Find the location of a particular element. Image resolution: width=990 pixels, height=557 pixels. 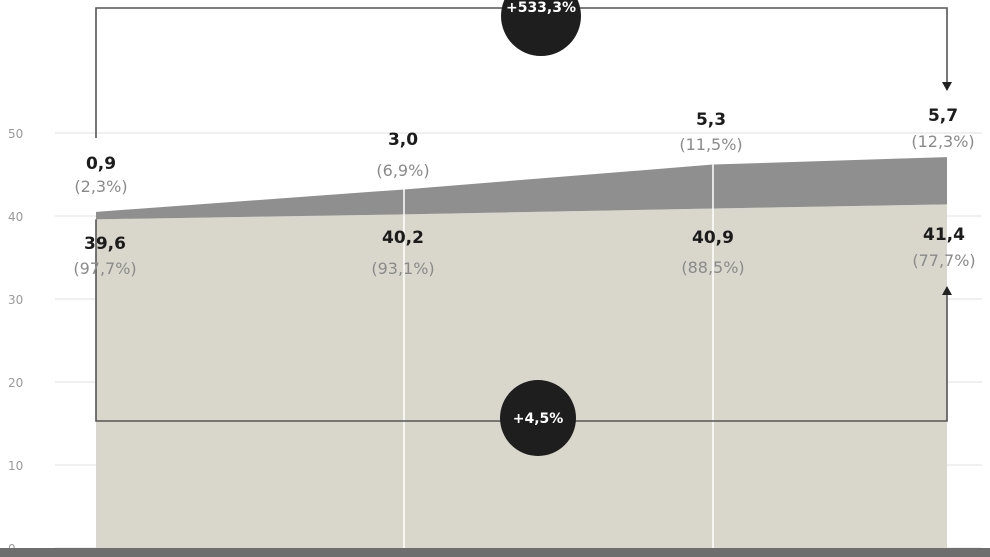

upper-value-label: 0,9 is located at coordinates (101, 164).